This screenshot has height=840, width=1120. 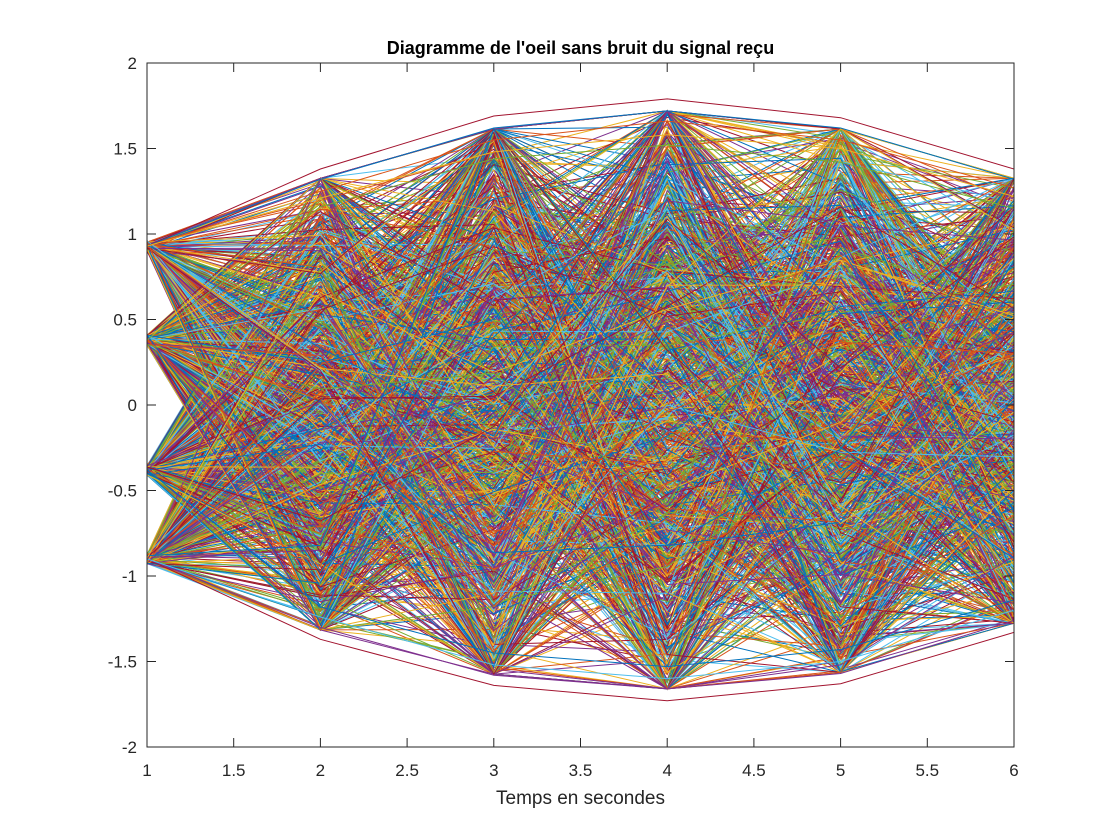 What do you see at coordinates (927, 770) in the screenshot?
I see `x-tick-label-9: 5.5` at bounding box center [927, 770].